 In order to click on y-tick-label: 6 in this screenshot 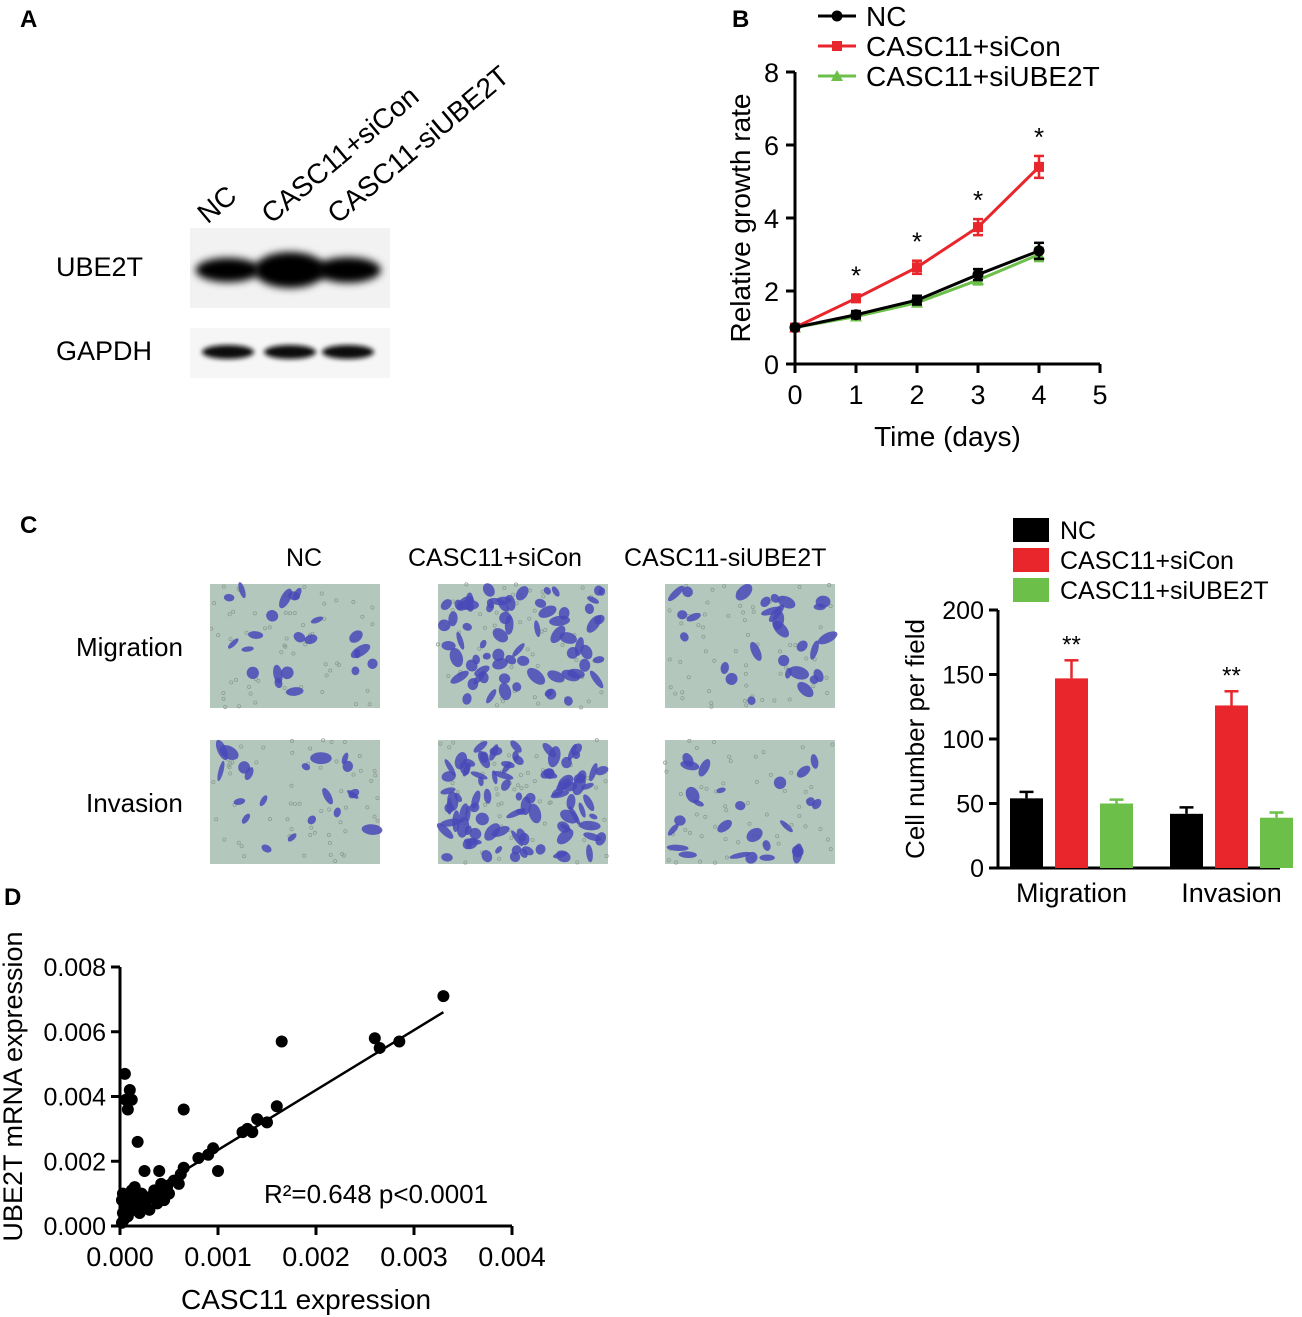, I will do `click(771, 146)`.